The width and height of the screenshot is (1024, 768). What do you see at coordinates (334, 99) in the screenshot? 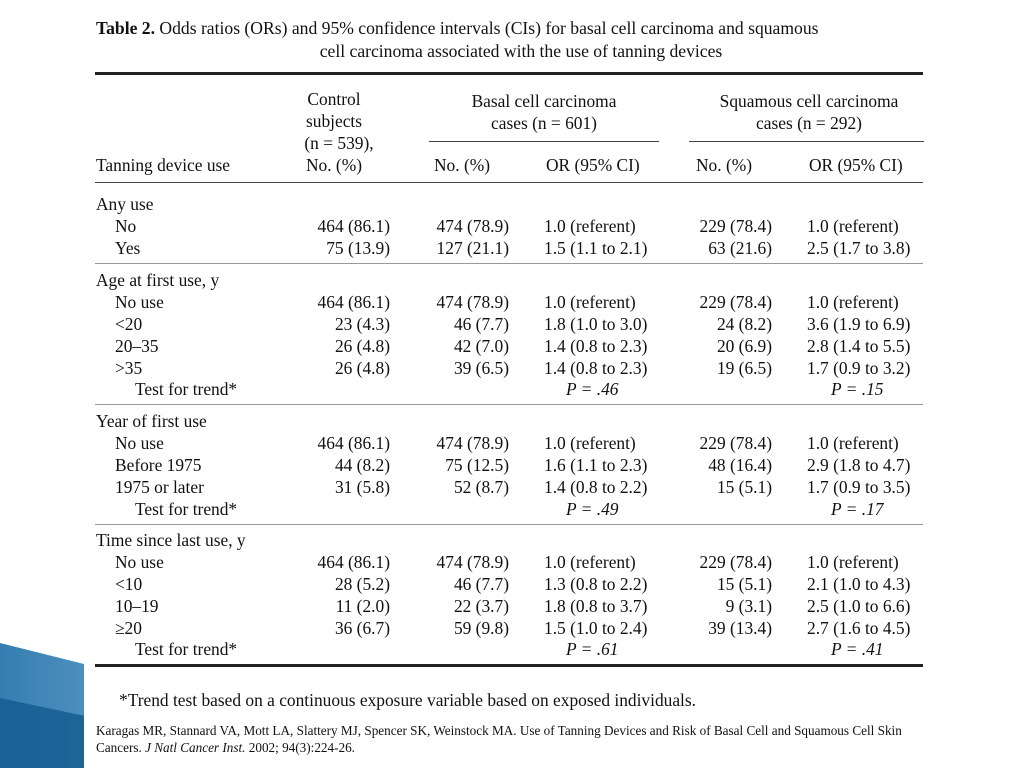
I see `header-control-line-1: Control` at bounding box center [334, 99].